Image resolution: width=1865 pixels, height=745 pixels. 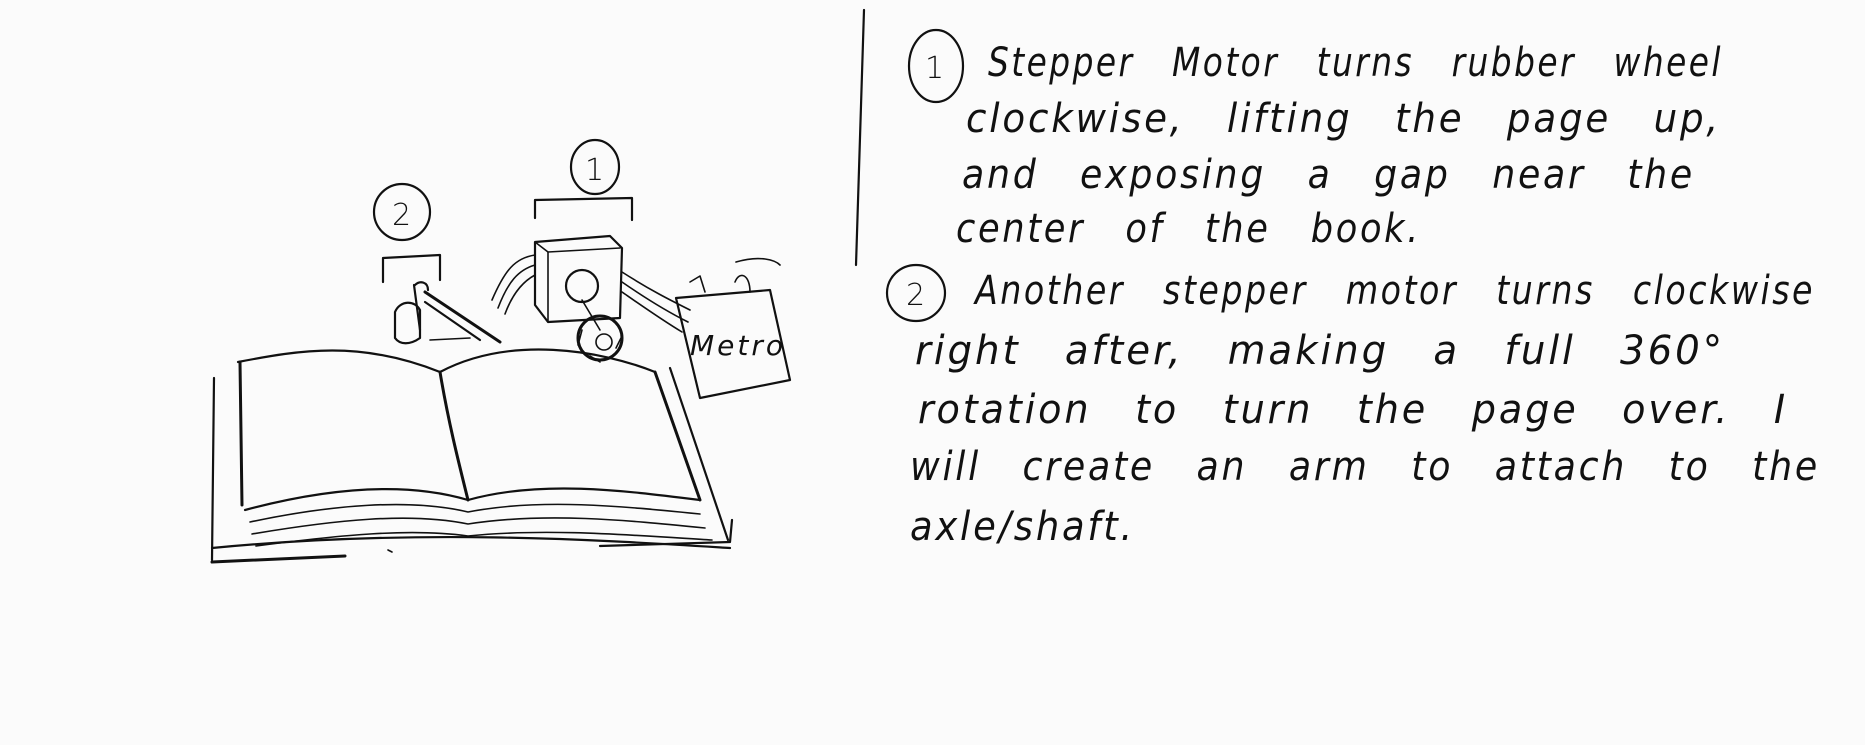 I want to click on note-2-line-5: axle/shaft., so click(x=1022, y=527).